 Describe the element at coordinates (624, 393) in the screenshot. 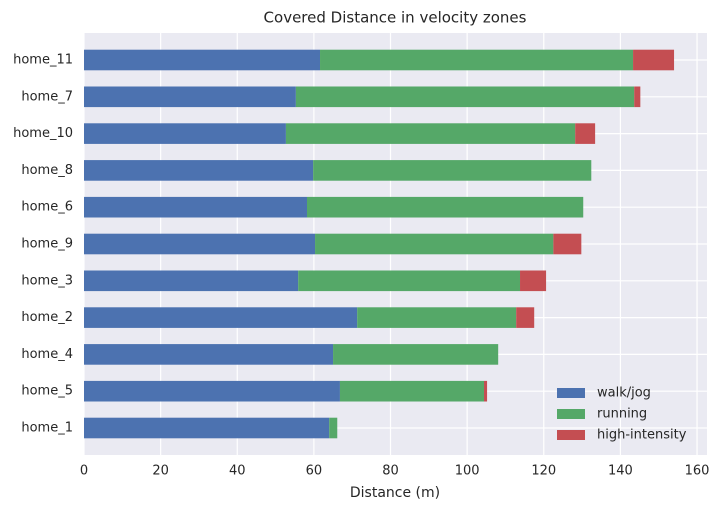

I see `legend-label: walk/jog` at that location.